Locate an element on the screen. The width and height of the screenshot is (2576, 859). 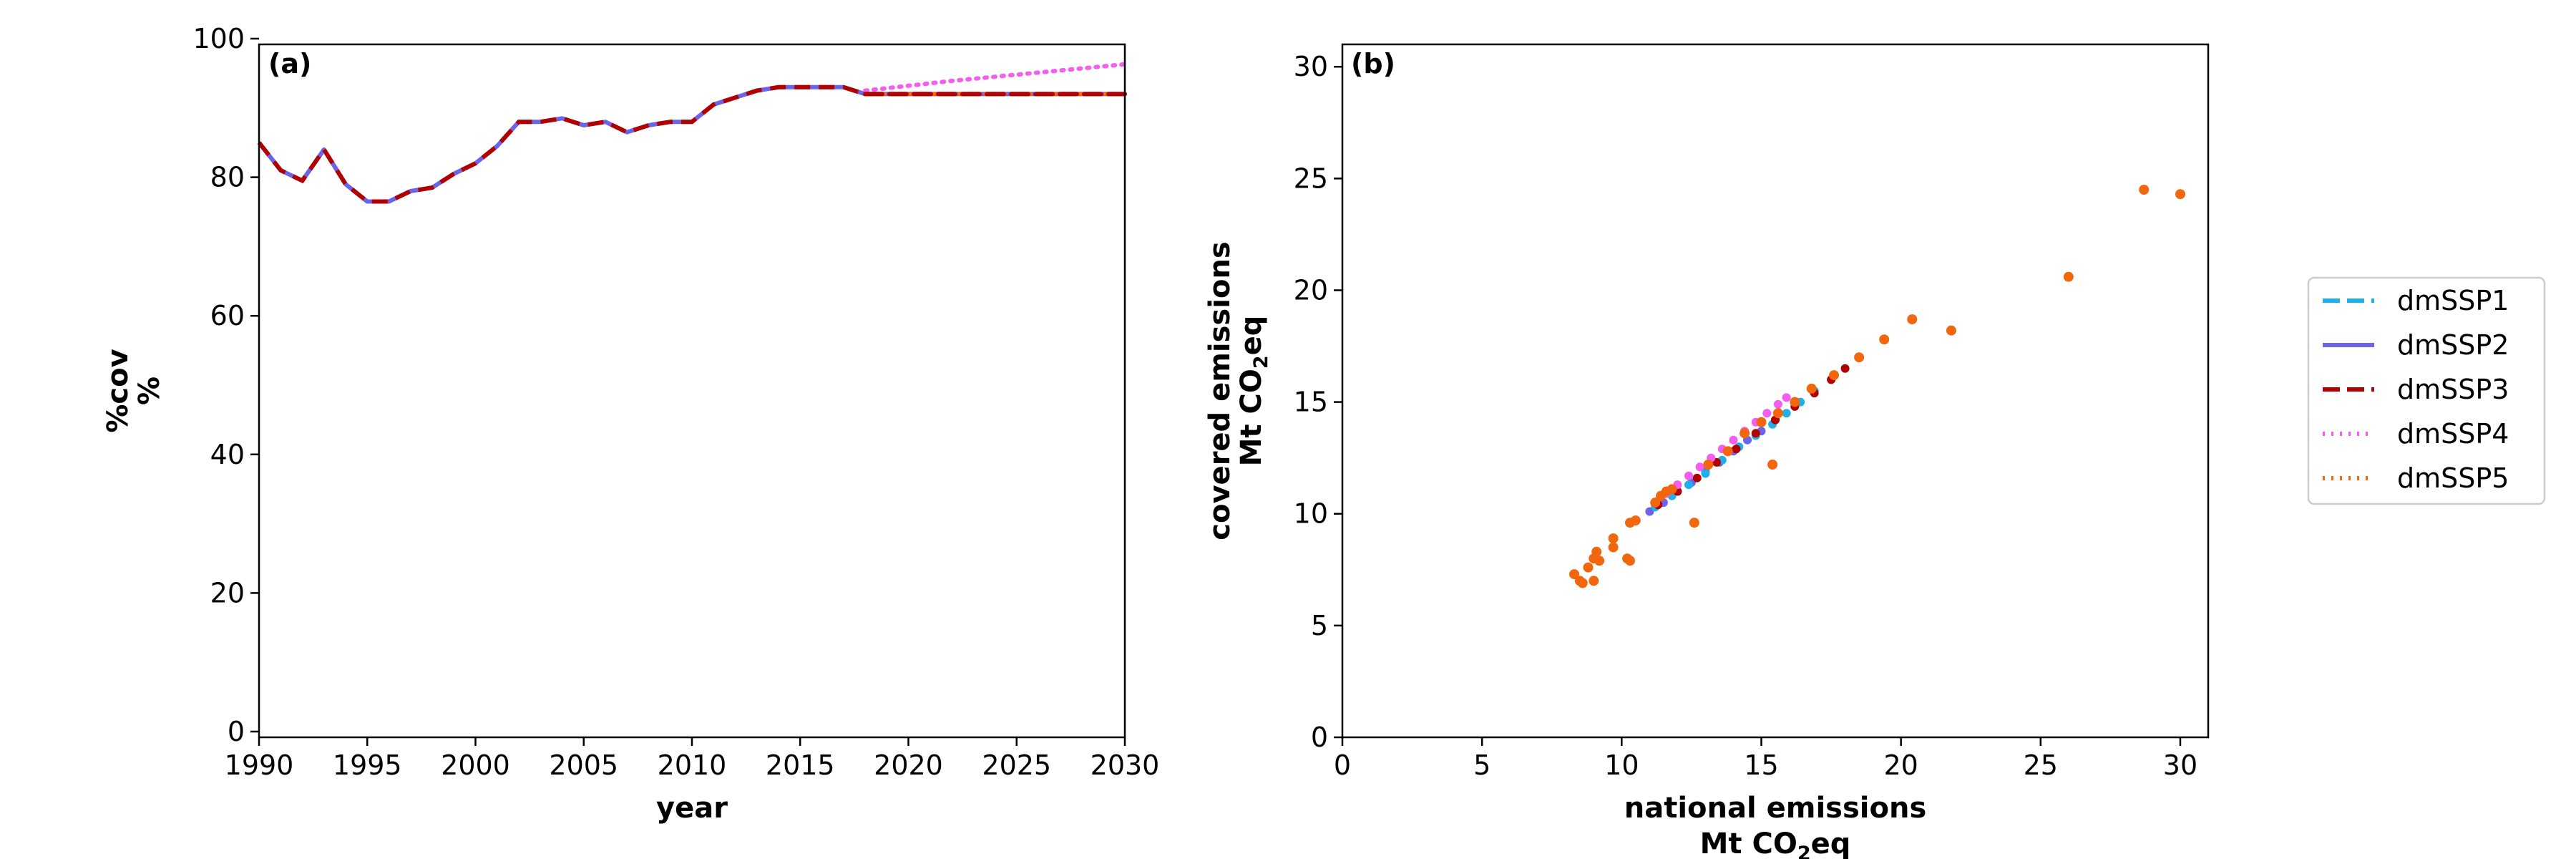
panel-a-letter: (a) is located at coordinates (289, 63).